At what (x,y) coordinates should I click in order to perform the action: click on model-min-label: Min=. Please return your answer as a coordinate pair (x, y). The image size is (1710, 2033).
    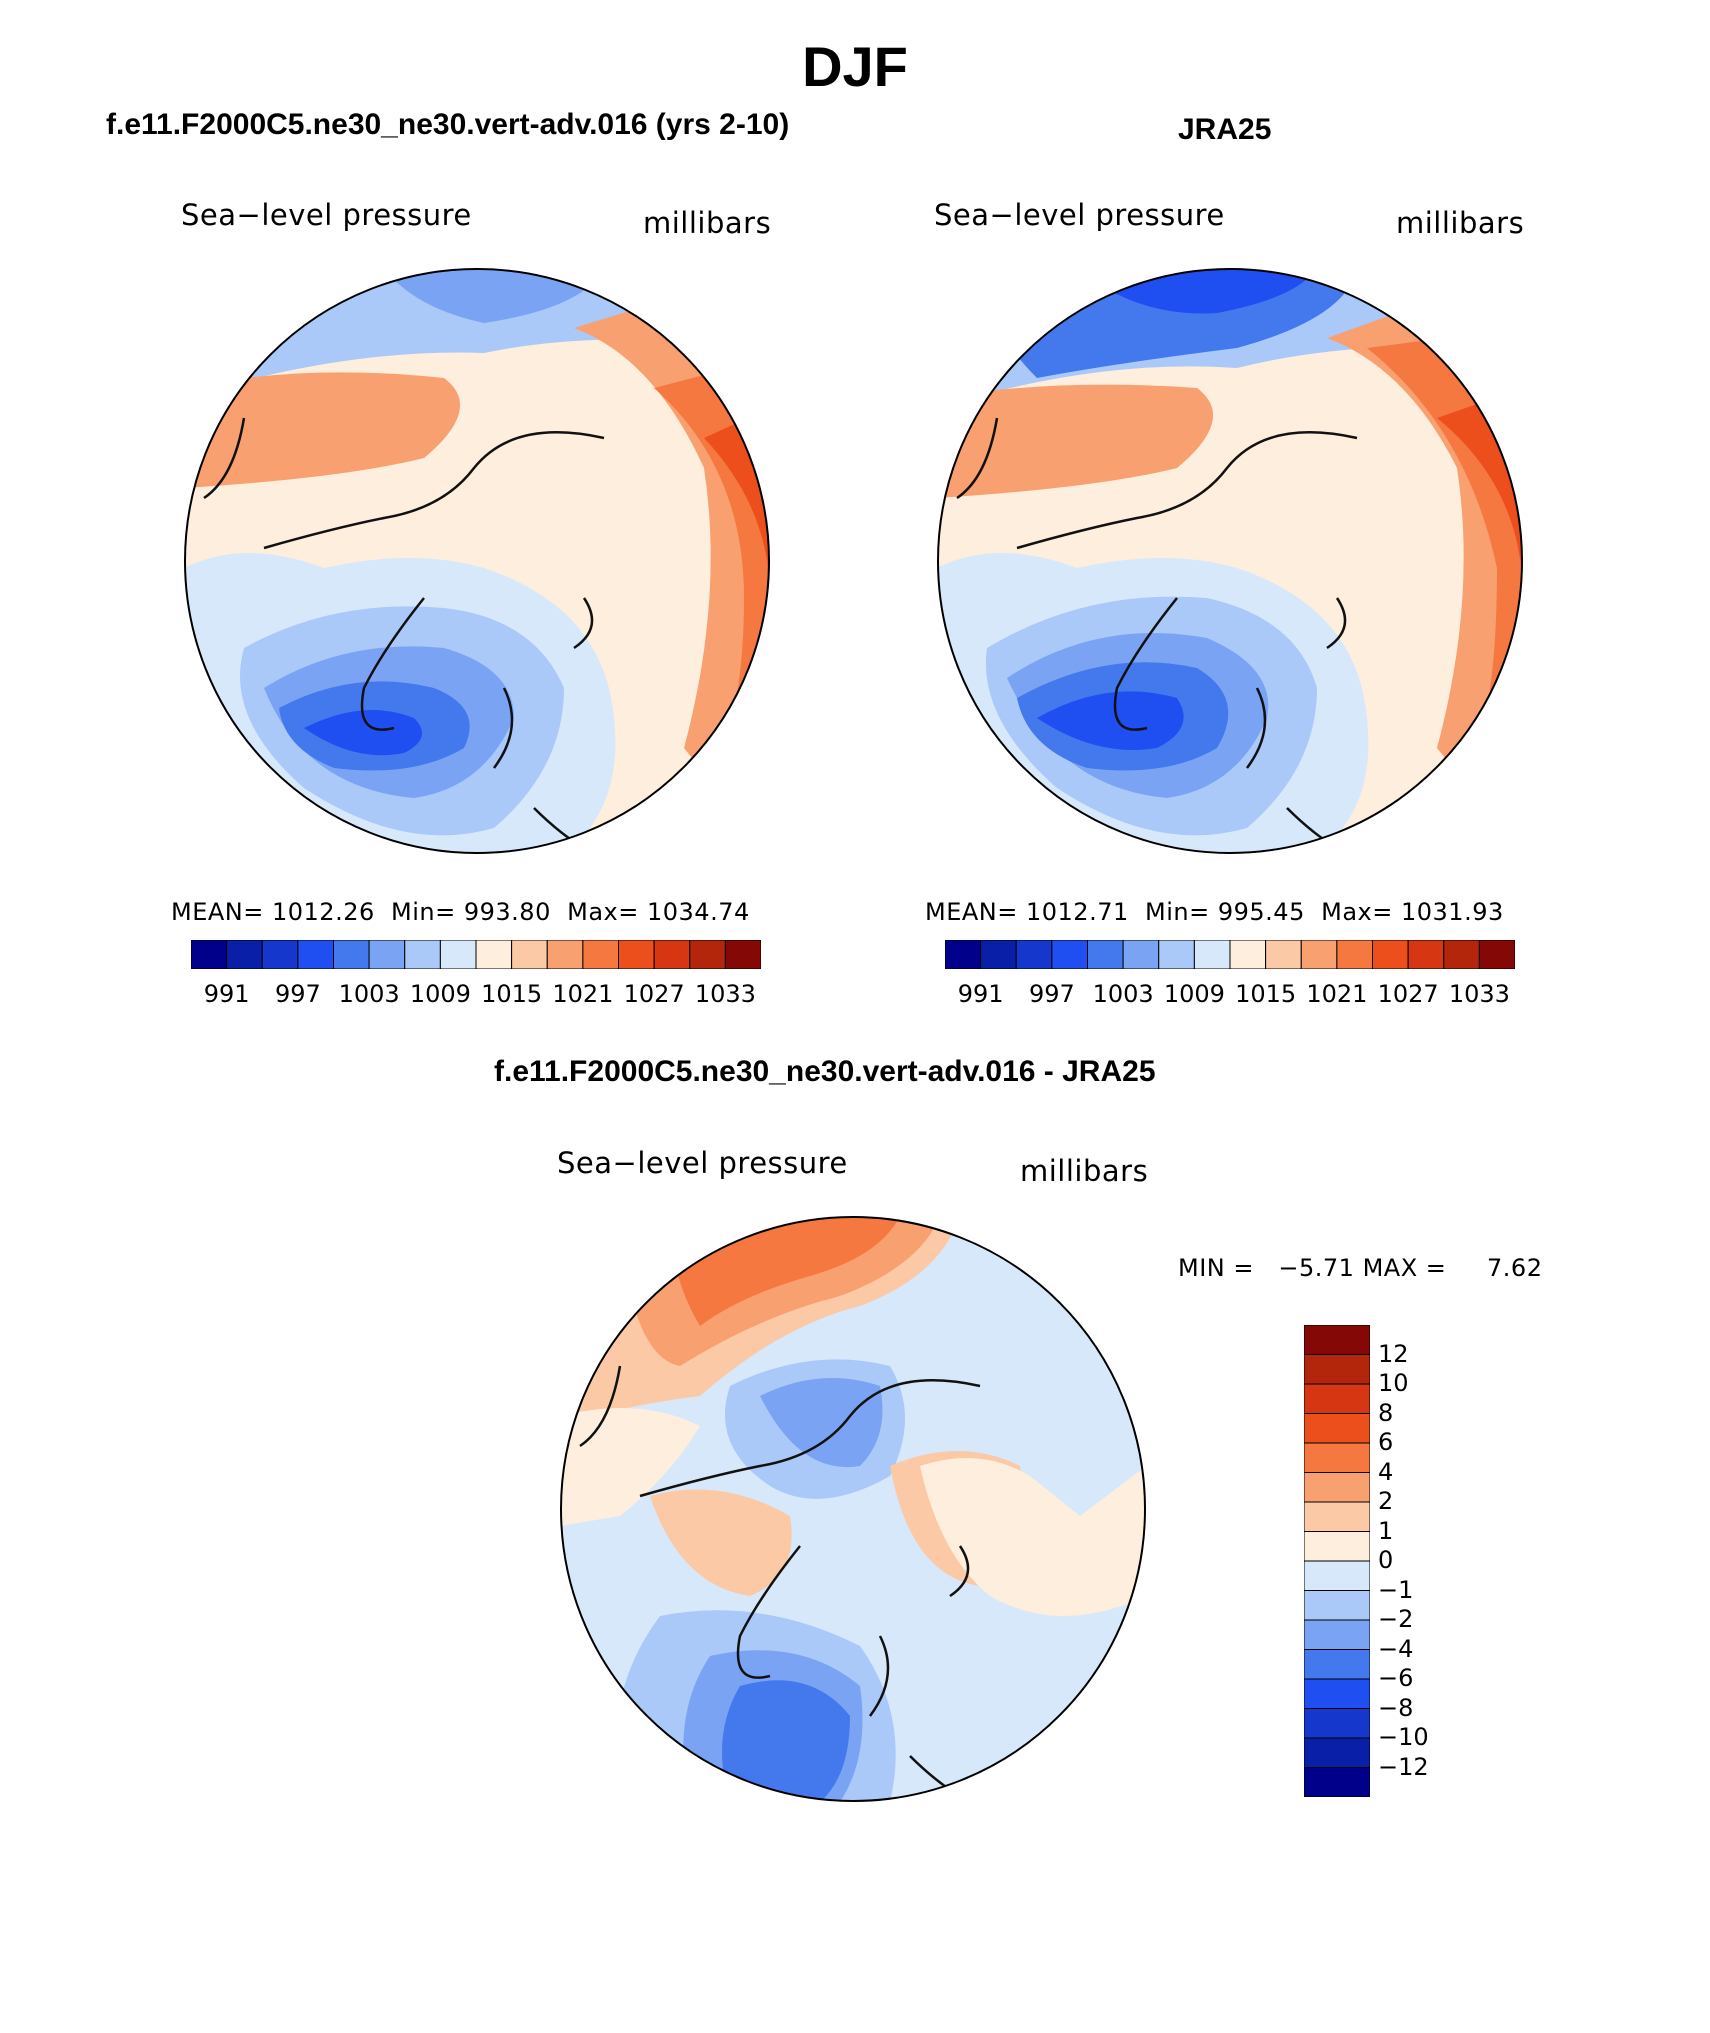
    Looking at the image, I should click on (423, 912).